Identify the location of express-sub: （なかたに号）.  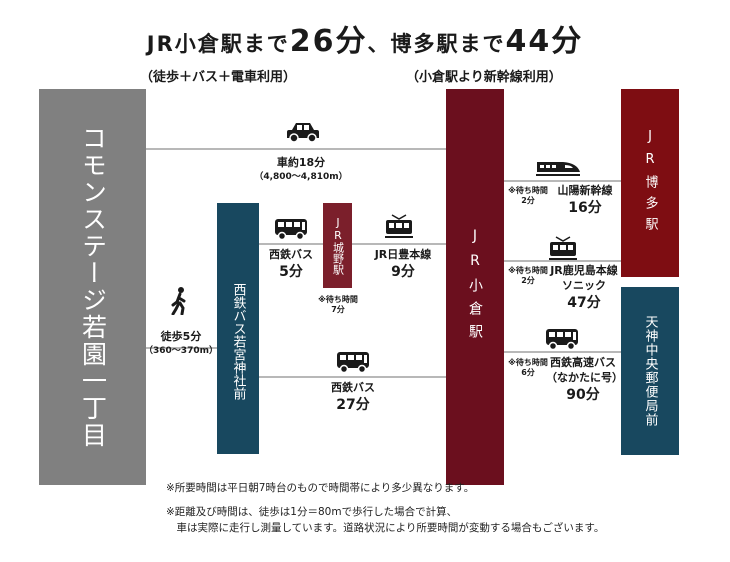
(584, 377).